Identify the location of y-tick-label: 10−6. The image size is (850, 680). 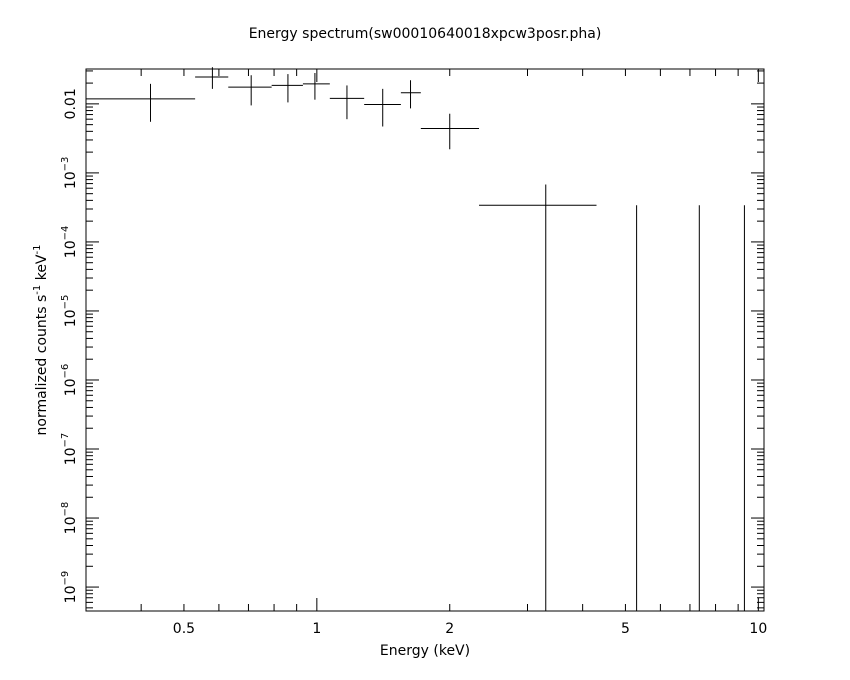
(69, 380).